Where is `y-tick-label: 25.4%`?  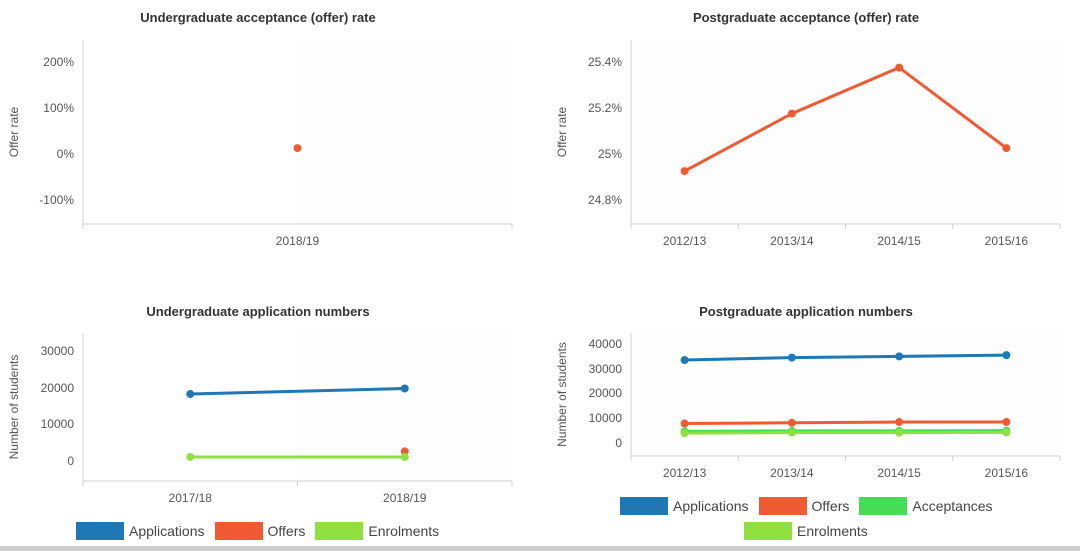 y-tick-label: 25.4% is located at coordinates (605, 62).